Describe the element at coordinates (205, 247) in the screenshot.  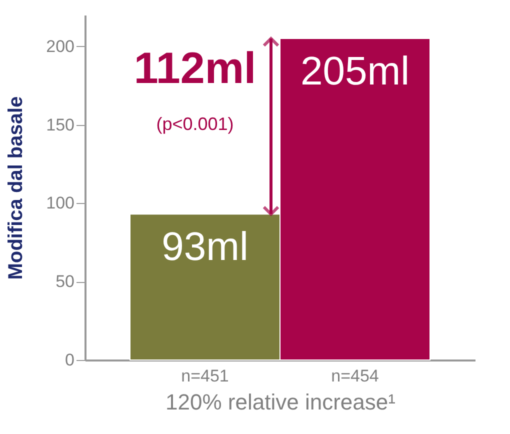
I see `data-label: 93ml` at that location.